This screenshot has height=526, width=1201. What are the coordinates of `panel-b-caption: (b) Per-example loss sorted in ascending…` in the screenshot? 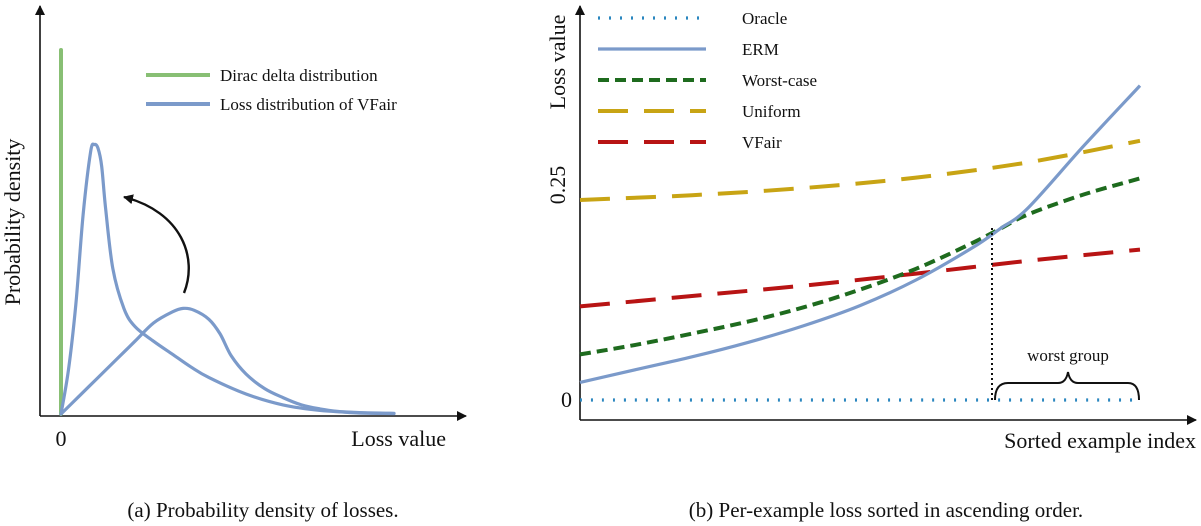 It's located at (886, 510).